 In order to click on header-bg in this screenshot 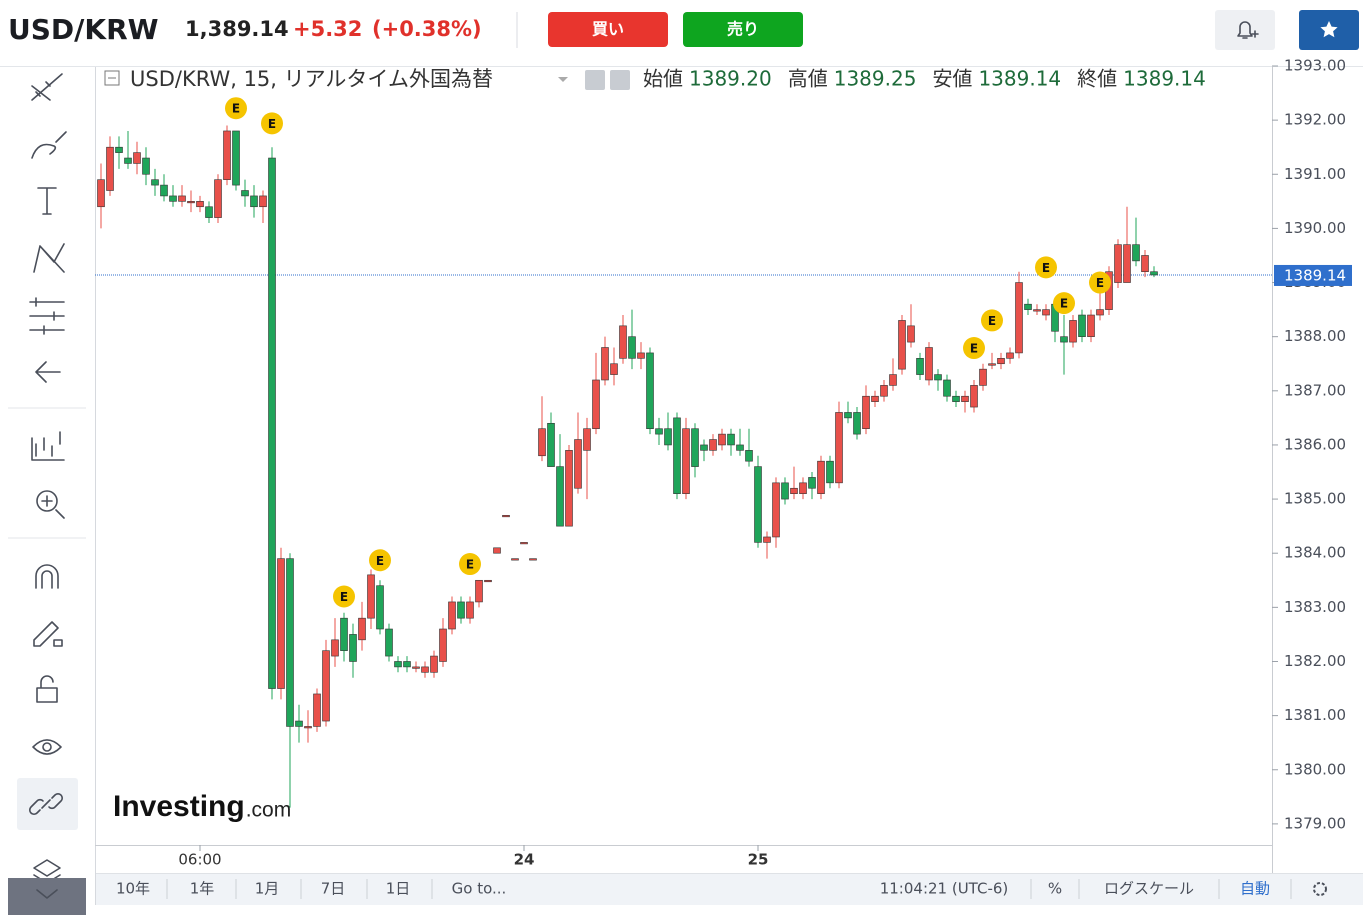, I will do `click(681, 33)`.